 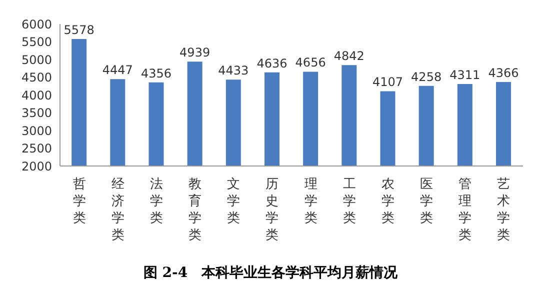 What do you see at coordinates (36, 113) in the screenshot?
I see `y-tick-label: 3500` at bounding box center [36, 113].